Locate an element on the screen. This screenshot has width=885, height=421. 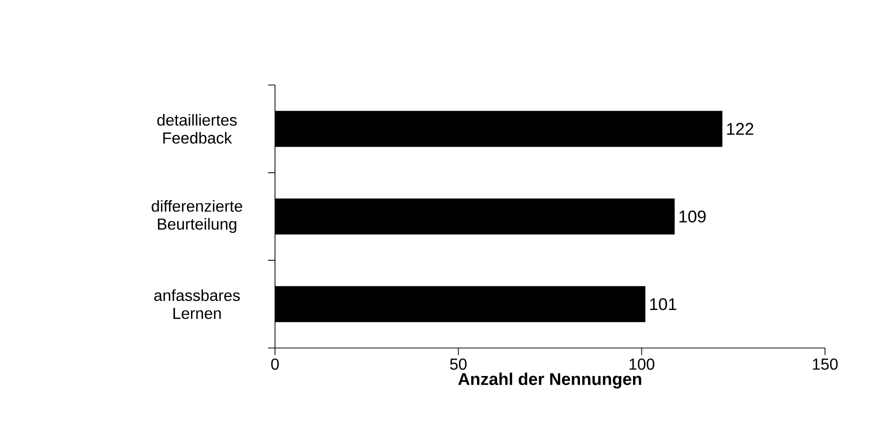
x-tick-label: 0 is located at coordinates (275, 364).